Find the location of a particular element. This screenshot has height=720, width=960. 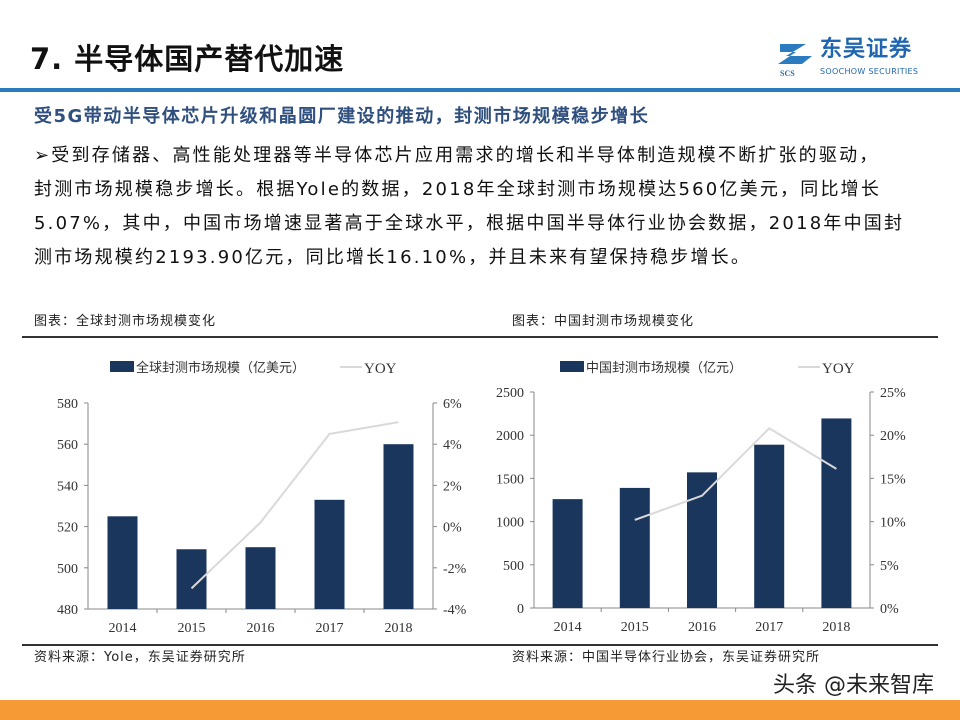

logo-mark-text: SCS is located at coordinates (787, 73).